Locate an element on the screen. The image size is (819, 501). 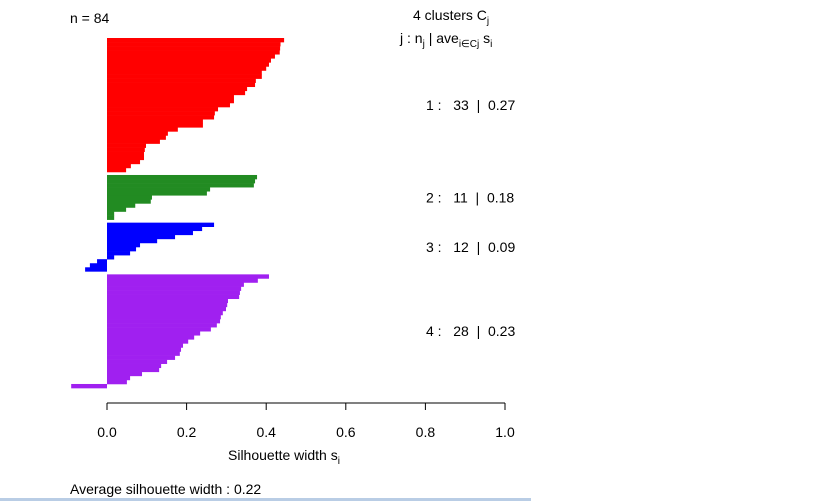
x-tick-label: 1.0 is located at coordinates (505, 432).